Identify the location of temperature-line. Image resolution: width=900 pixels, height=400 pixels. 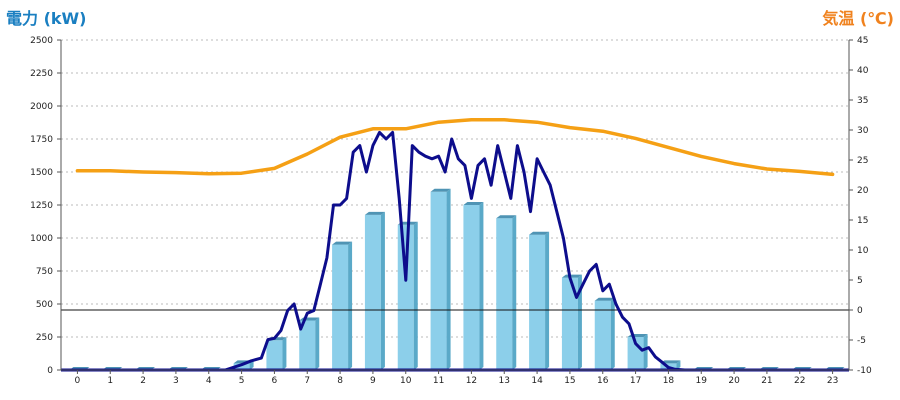
(455, 147).